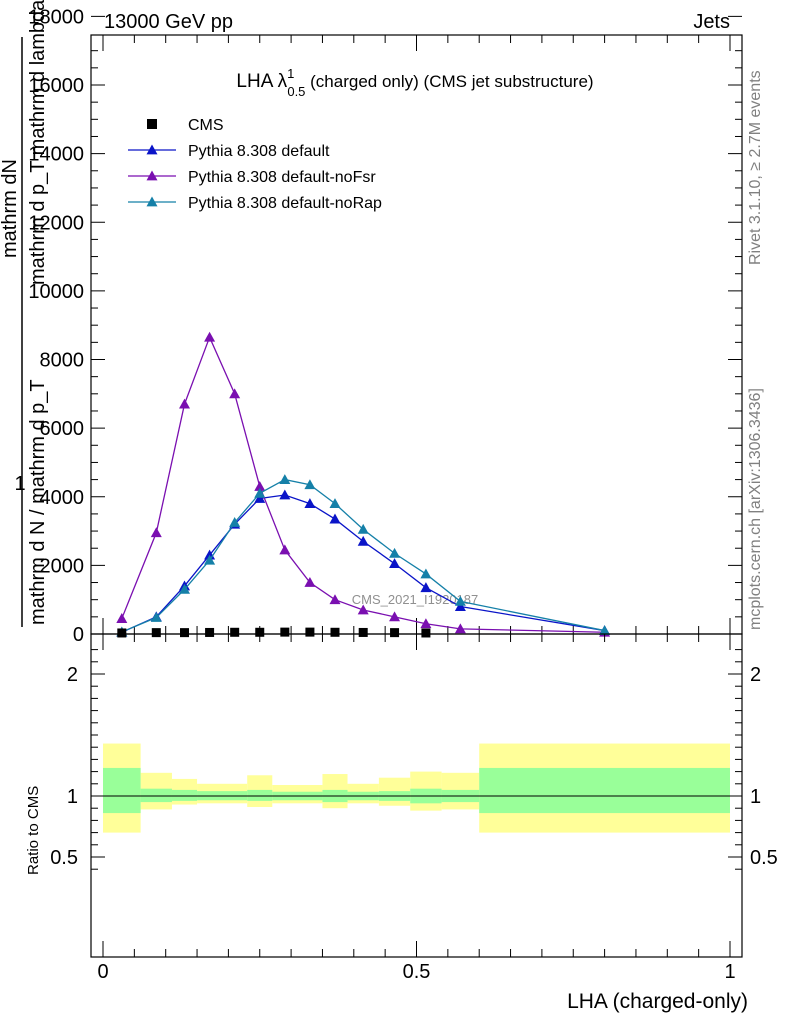  Describe the element at coordinates (449, 81) in the screenshot. I see `title-rest: (charged only) (CMS jet substructure)` at that location.